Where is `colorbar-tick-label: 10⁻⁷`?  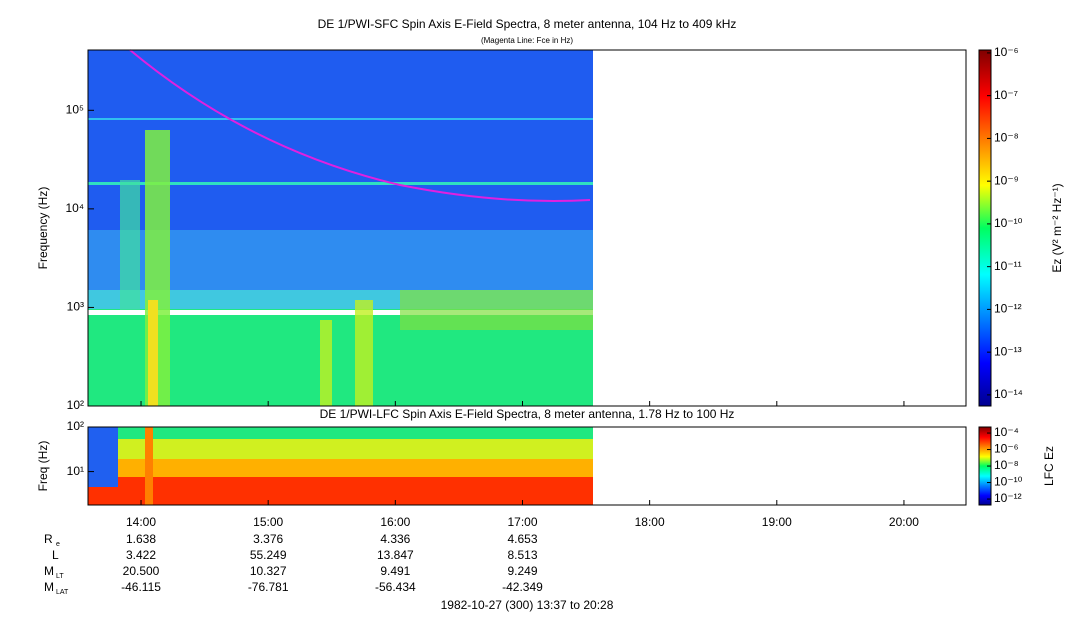
colorbar-tick-label: 10⁻⁷ is located at coordinates (1006, 95).